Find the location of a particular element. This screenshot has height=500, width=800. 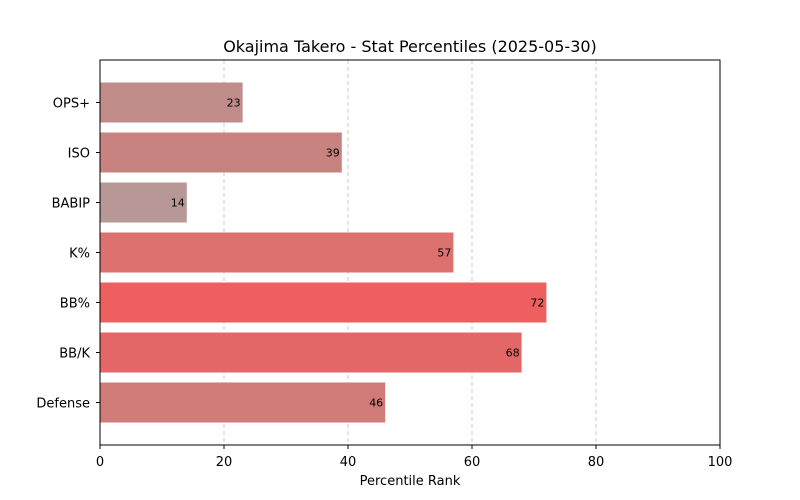

x-tick-label: 20 is located at coordinates (224, 462).